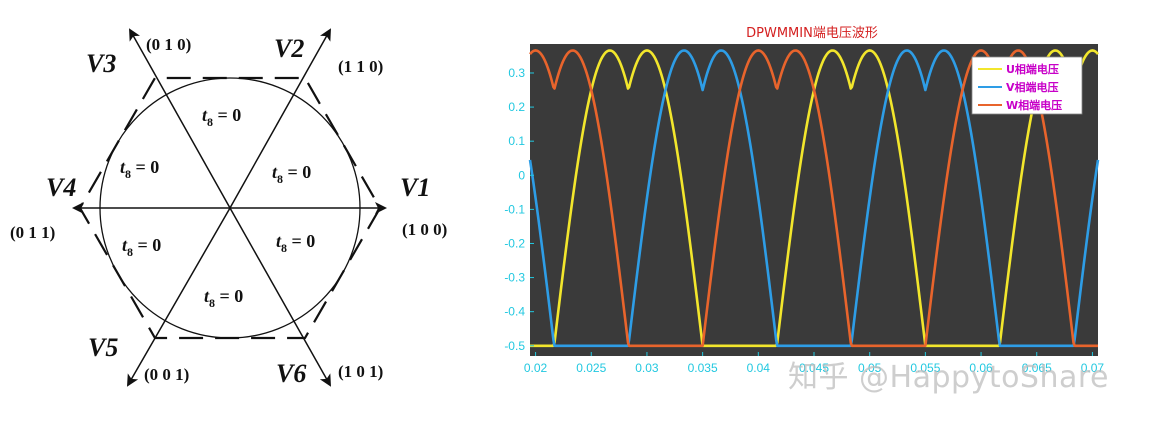  Describe the element at coordinates (166, 374) in the screenshot. I see `code-v5: (0 0 1)` at that location.